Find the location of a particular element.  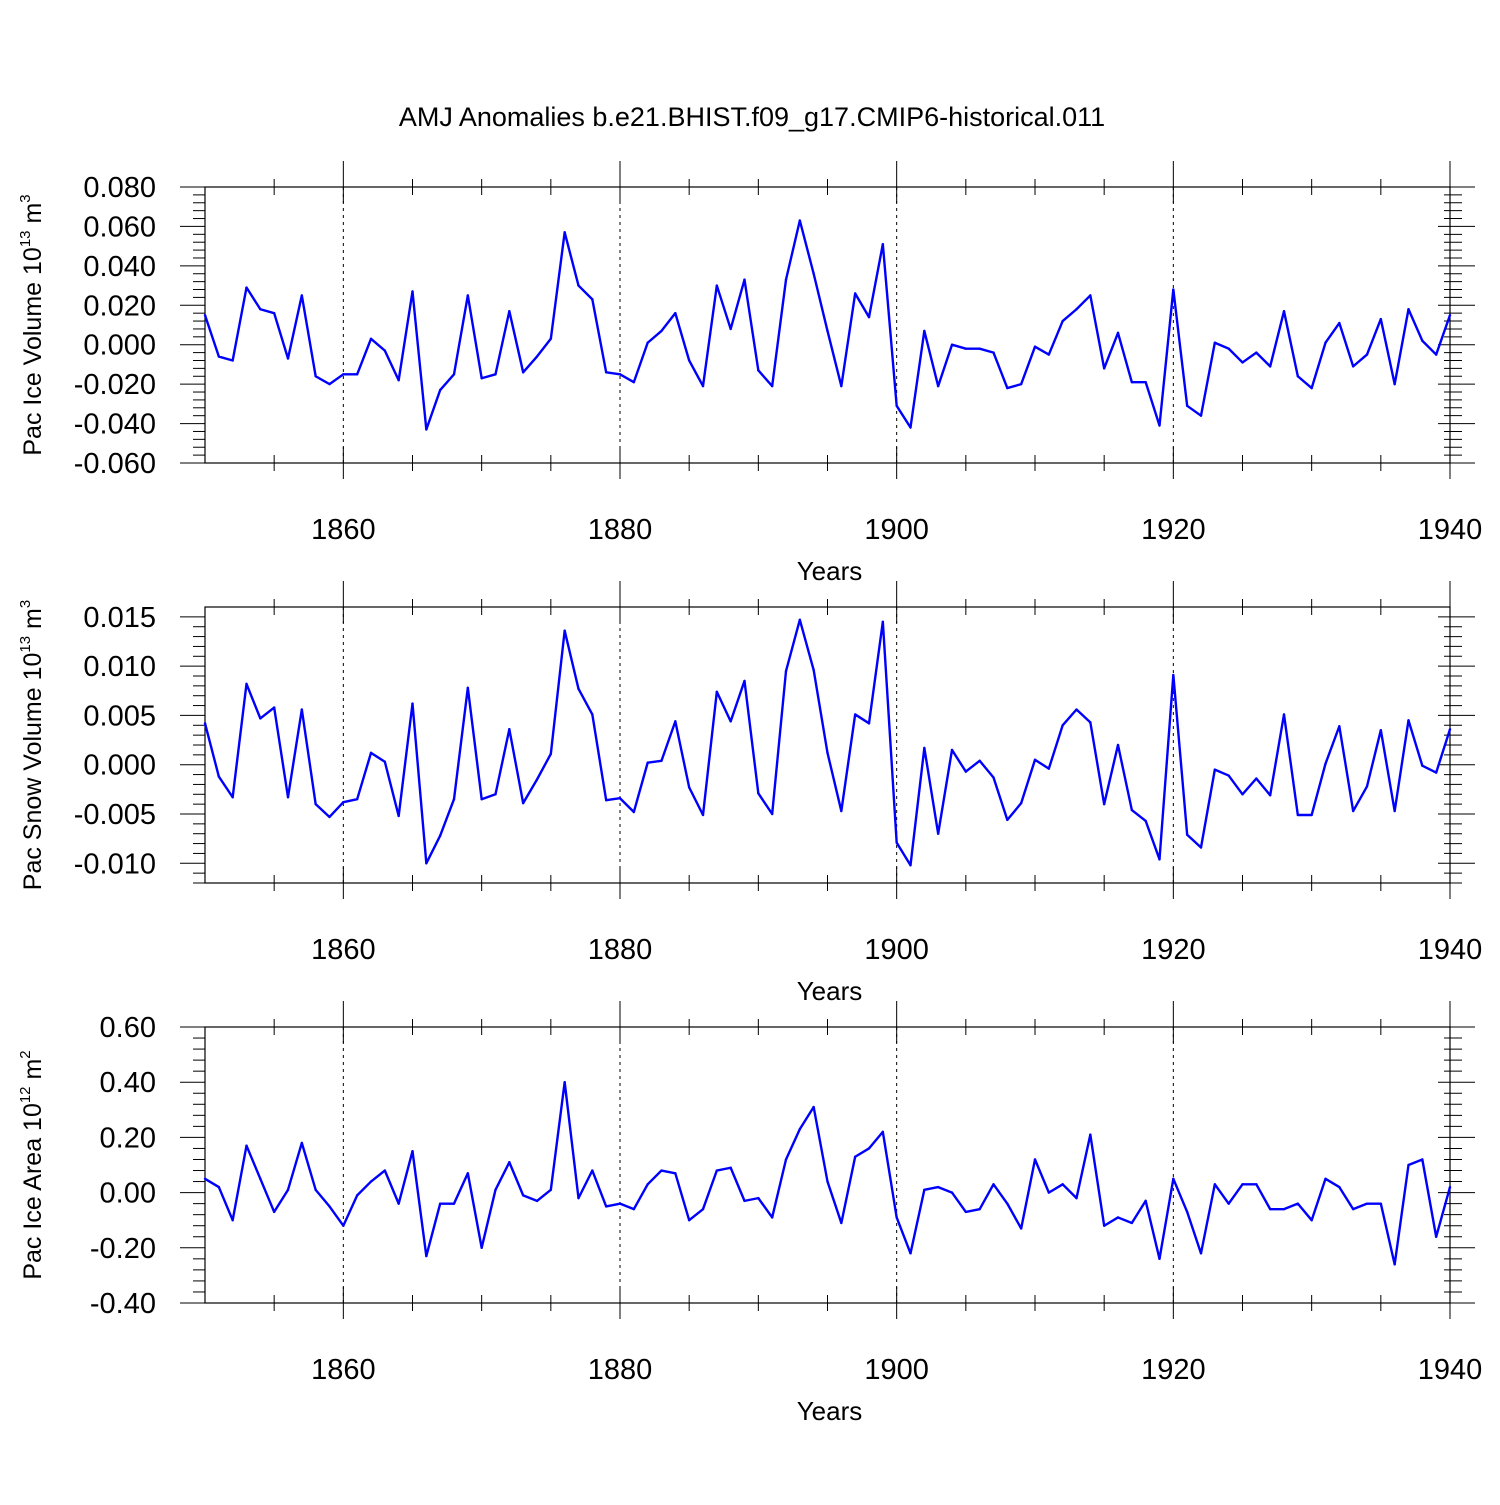

y-tick-label: 0.20 is located at coordinates (128, 1138).